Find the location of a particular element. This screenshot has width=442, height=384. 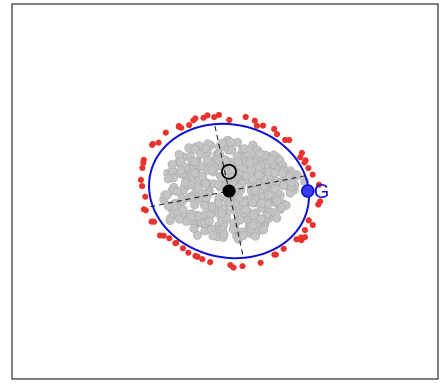

fitted-ellipse is located at coordinates (229, 191).